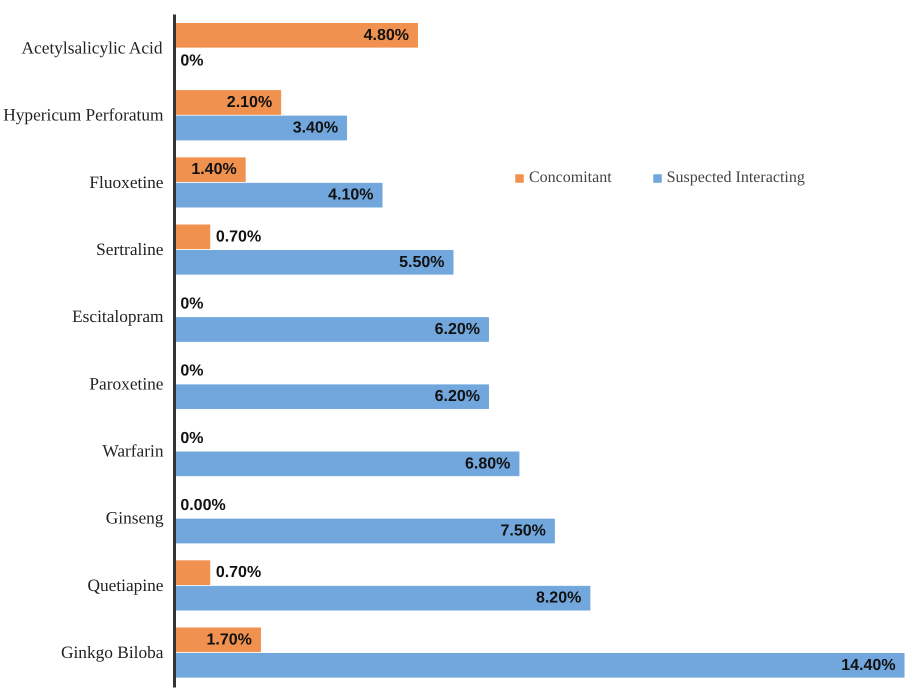 The image size is (918, 689). I want to click on legend-label: Suspected Interacting, so click(735, 178).